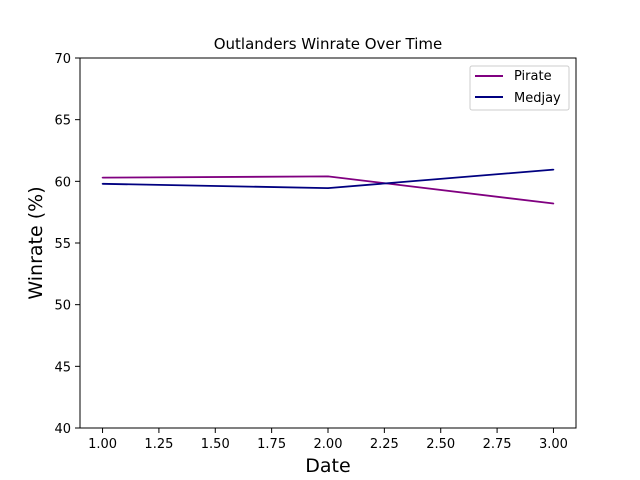 This screenshot has height=480, width=640. I want to click on y-axis-ticks: 40 45 50 55 60 65 70, so click(67, 244).